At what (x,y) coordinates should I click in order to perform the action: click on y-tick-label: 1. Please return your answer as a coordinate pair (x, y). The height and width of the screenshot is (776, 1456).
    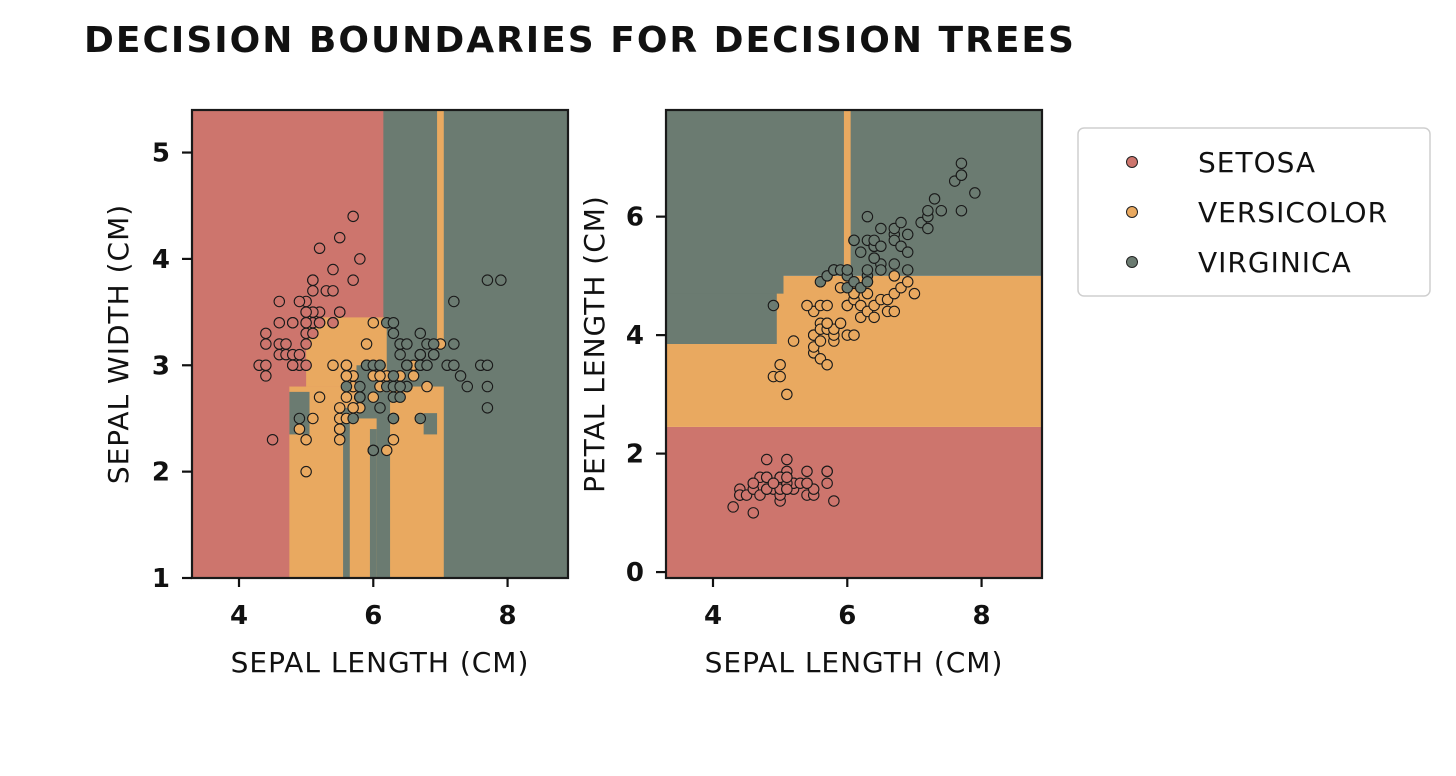
    Looking at the image, I should click on (161, 579).